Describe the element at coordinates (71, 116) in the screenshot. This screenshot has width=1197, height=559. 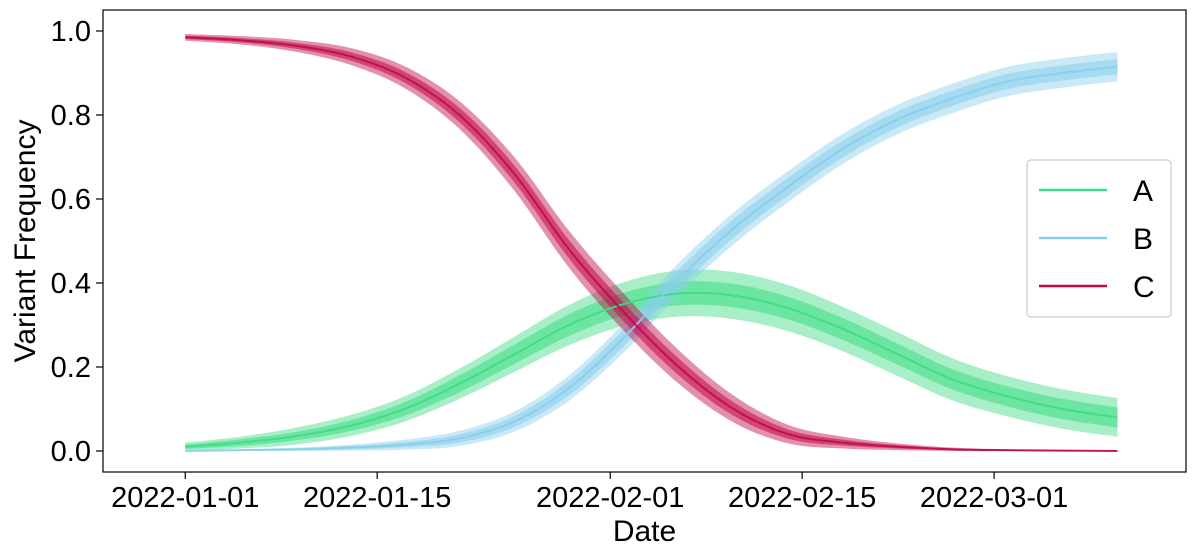
I see `y-tick-label: 0.8` at that location.